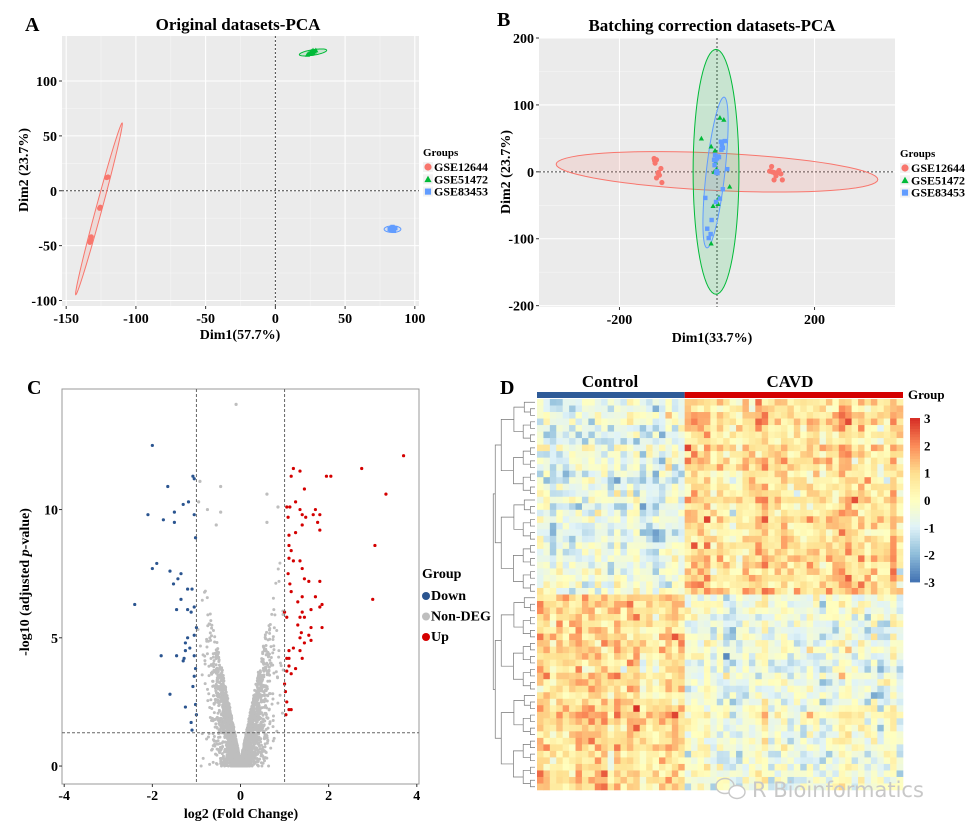 The width and height of the screenshot is (974, 828). What do you see at coordinates (44, 302) in the screenshot?
I see `pca-a-y-tick-label: -100` at bounding box center [44, 302].